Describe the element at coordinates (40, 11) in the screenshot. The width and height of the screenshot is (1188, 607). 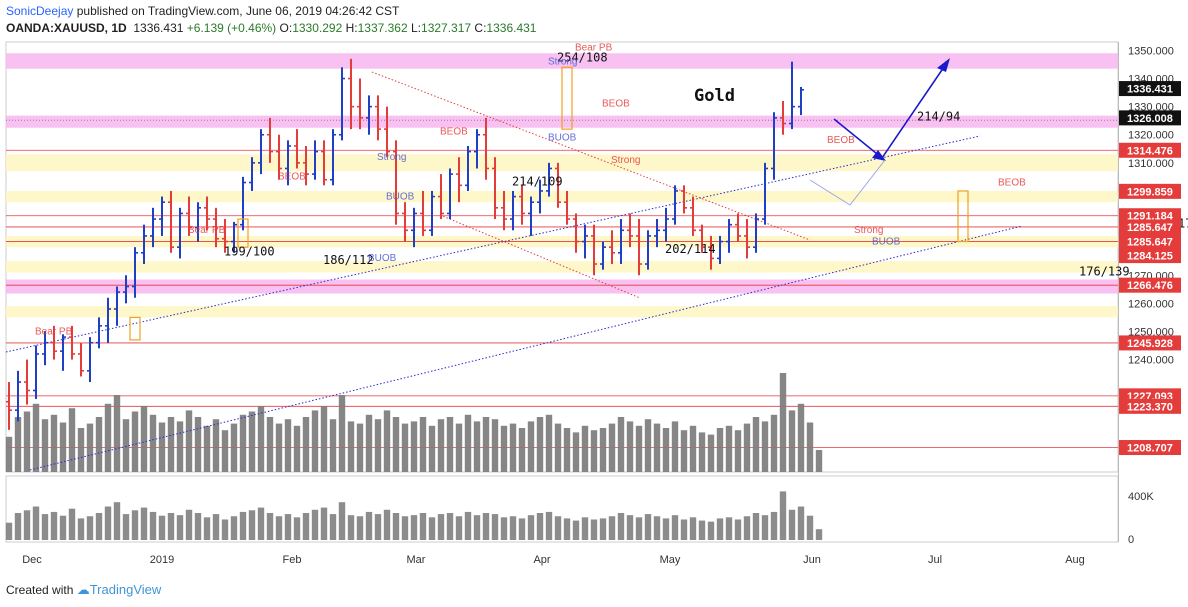
I see `publisher-name: SonicDeejay` at that location.